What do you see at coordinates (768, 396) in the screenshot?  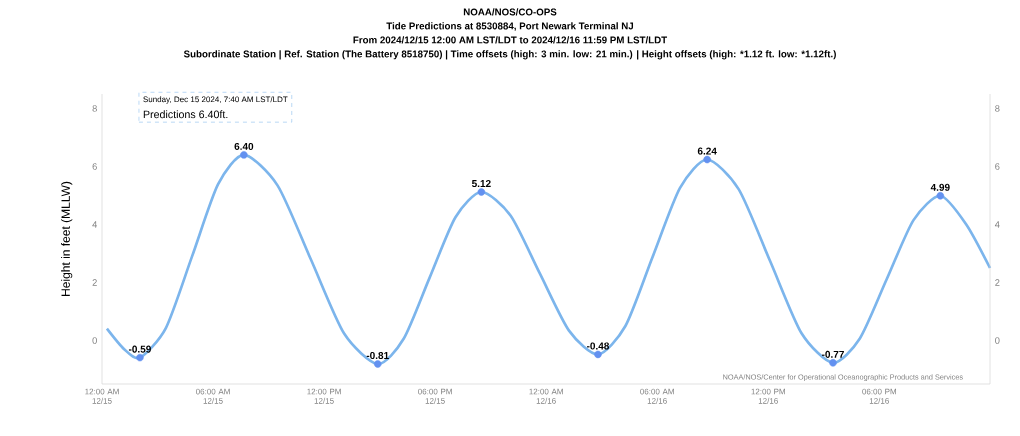 I see `x-tick-label: 12:00 PM 12/16` at bounding box center [768, 396].